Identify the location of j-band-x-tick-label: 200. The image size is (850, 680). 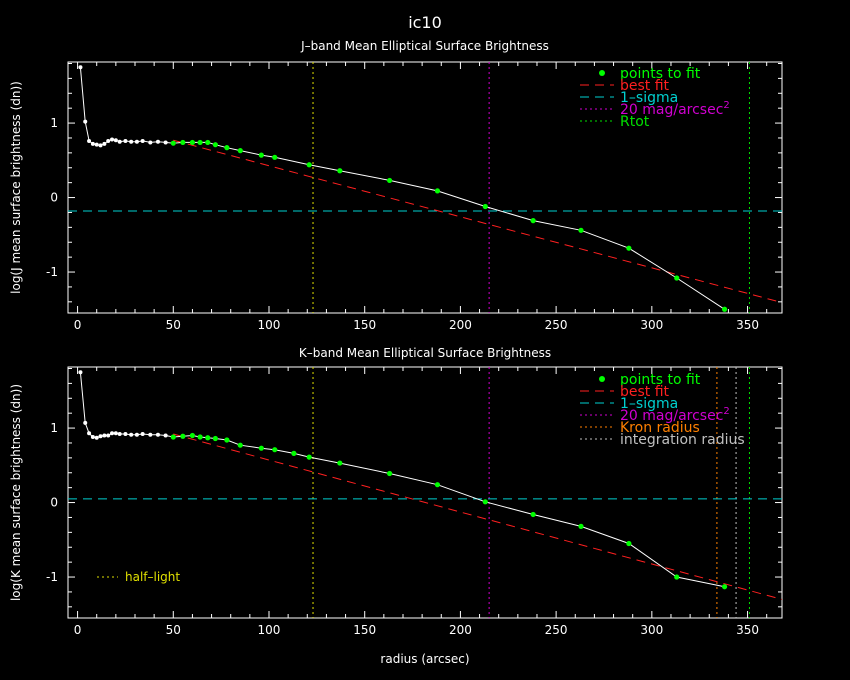
(460, 325).